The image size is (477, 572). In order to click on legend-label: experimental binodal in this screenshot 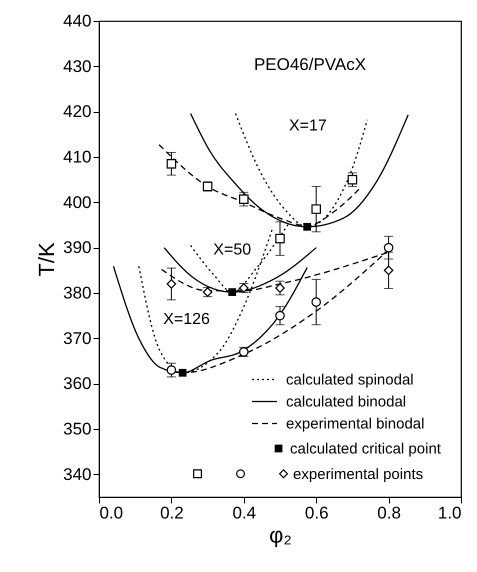, I will do `click(355, 424)`.